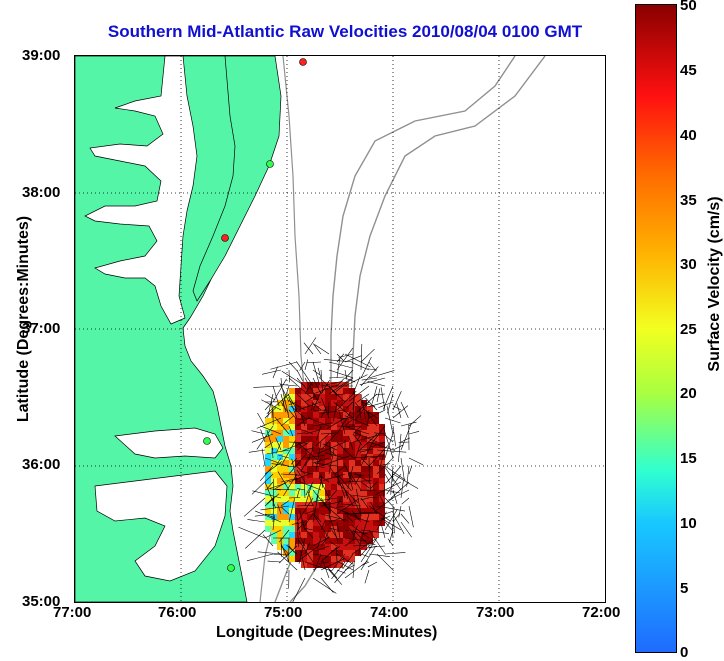 This screenshot has width=724, height=661. Describe the element at coordinates (688, 523) in the screenshot. I see `colorbar-tick-label: 10` at that location.